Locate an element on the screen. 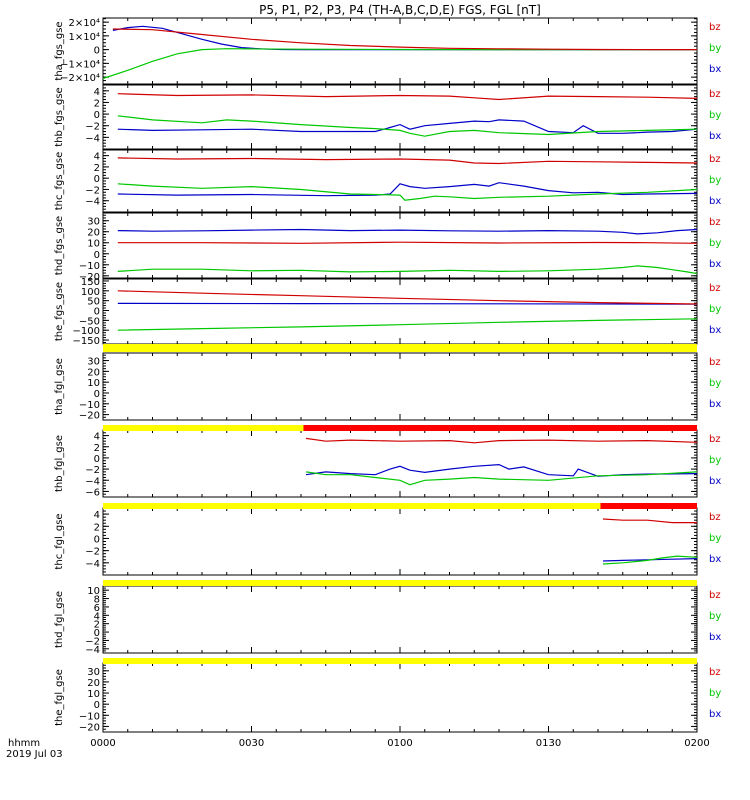 The width and height of the screenshot is (750, 800). y-tick-label: −100 is located at coordinates (86, 331).